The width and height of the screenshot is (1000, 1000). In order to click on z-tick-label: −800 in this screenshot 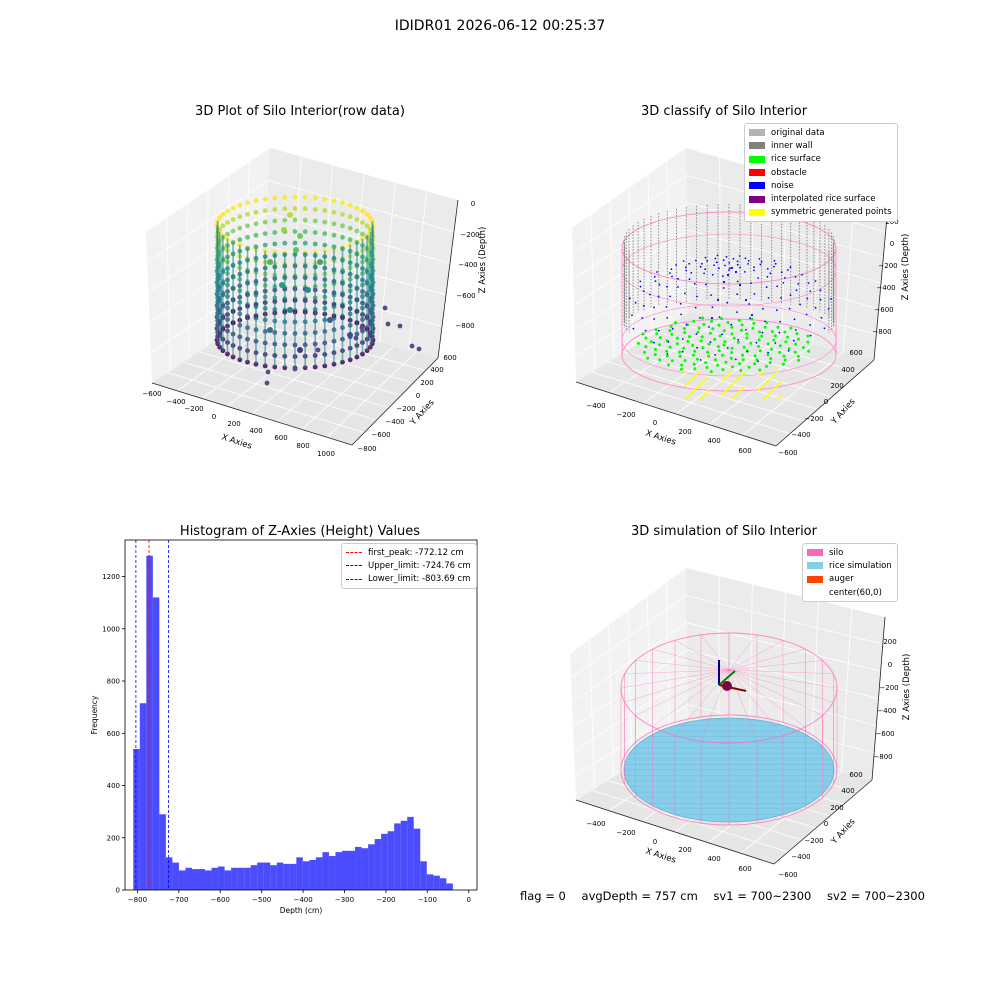, I will do `click(464, 326)`.